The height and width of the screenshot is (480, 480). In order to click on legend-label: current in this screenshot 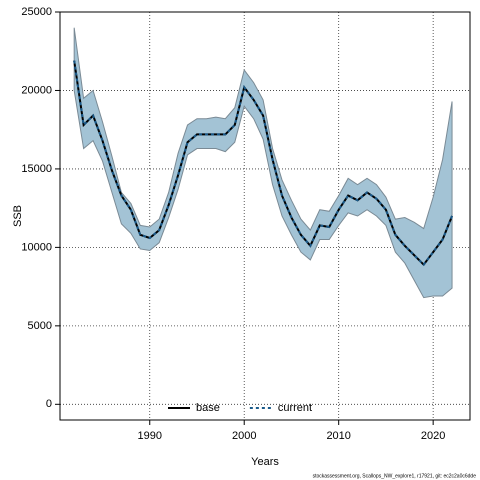, I will do `click(295, 408)`.